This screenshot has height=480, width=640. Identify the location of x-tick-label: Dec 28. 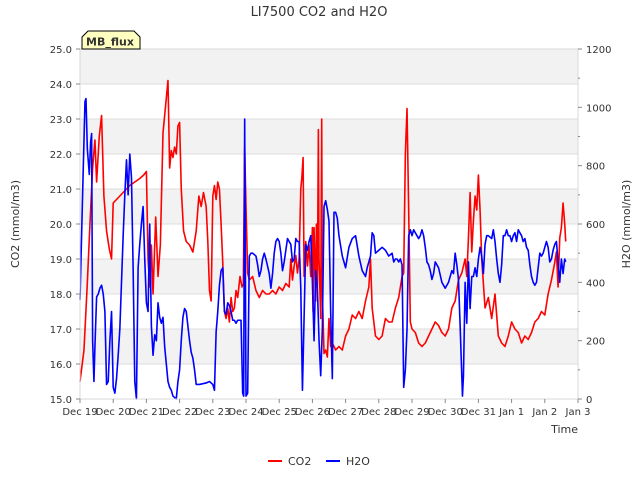
(378, 412).